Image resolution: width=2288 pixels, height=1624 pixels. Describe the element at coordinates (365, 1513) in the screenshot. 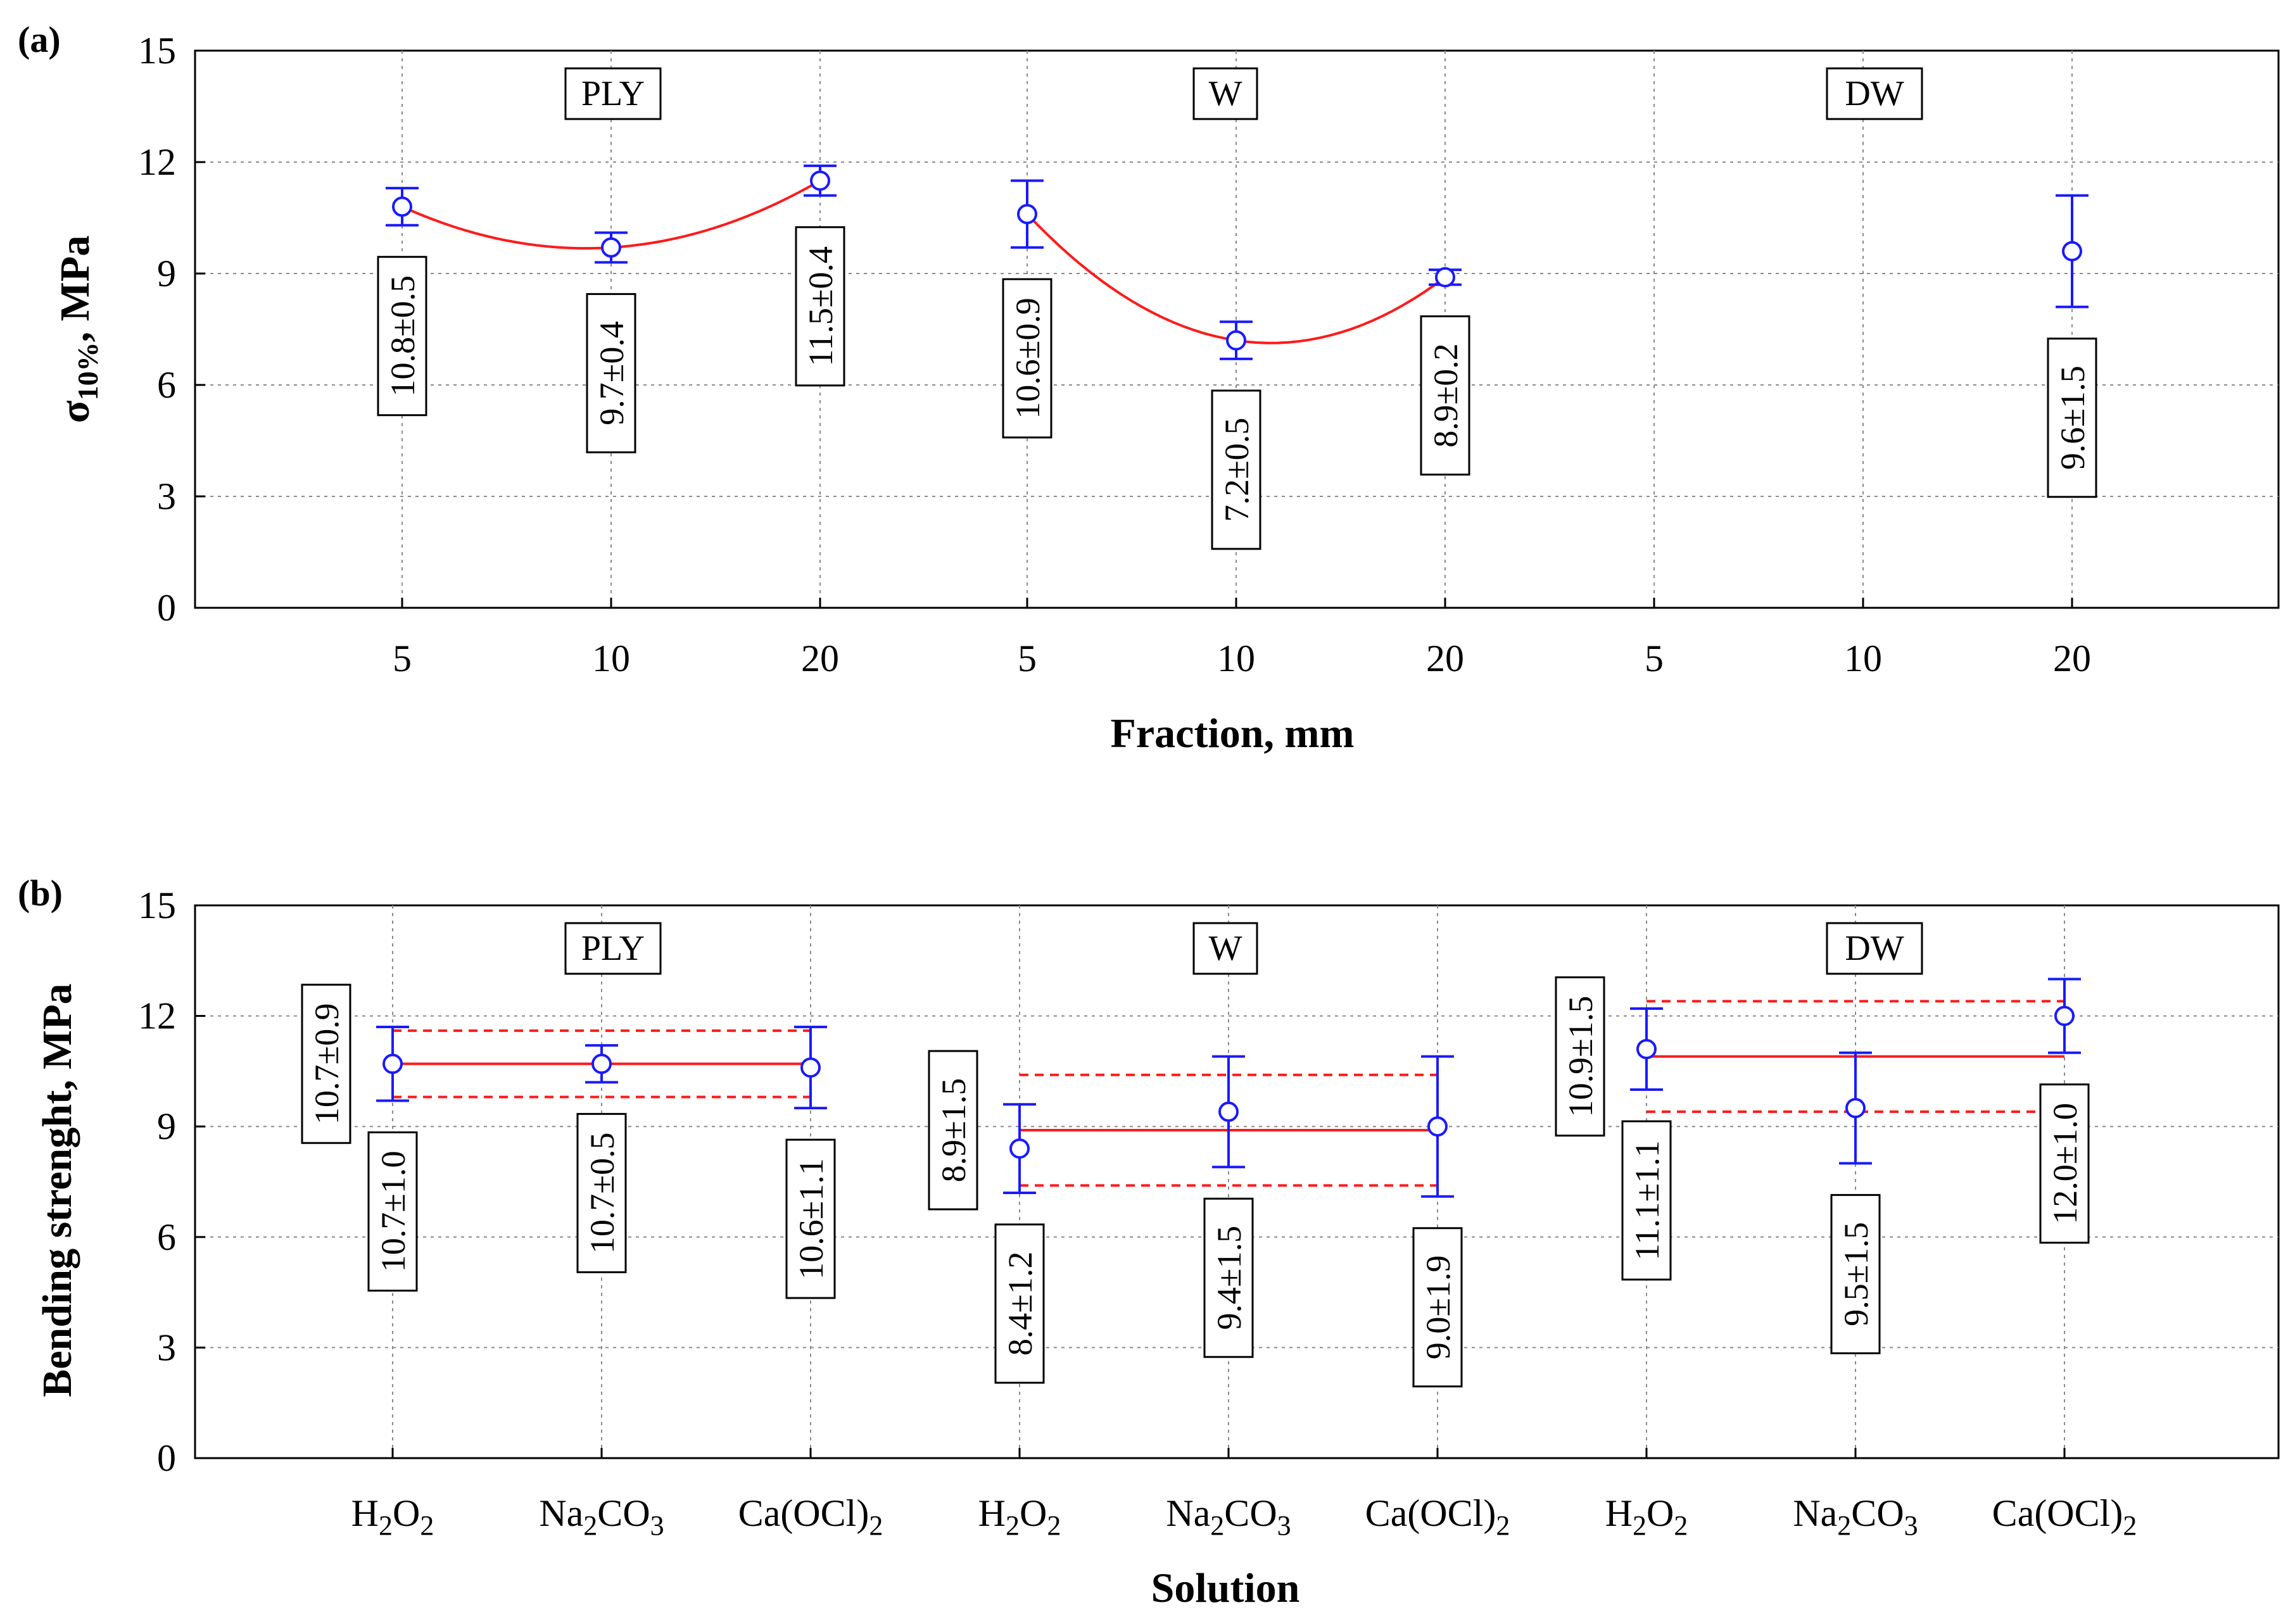

I see `x-tick-label-part: H` at that location.